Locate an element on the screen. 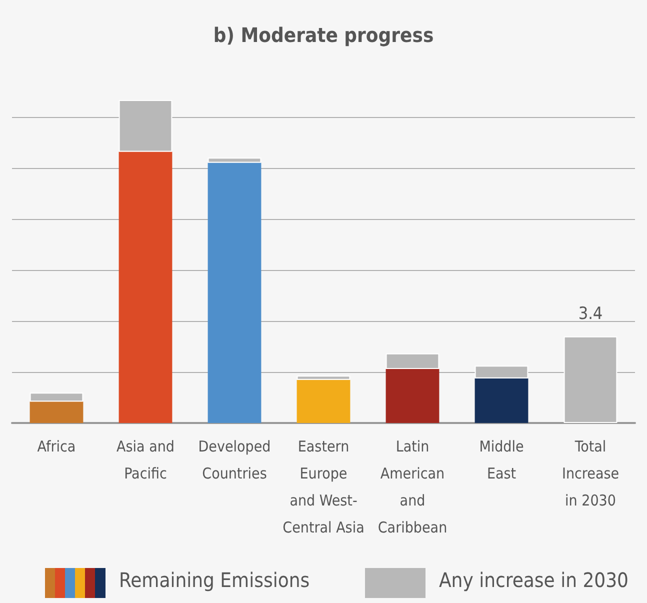  legend-label: Remaining Emissions is located at coordinates (214, 580).